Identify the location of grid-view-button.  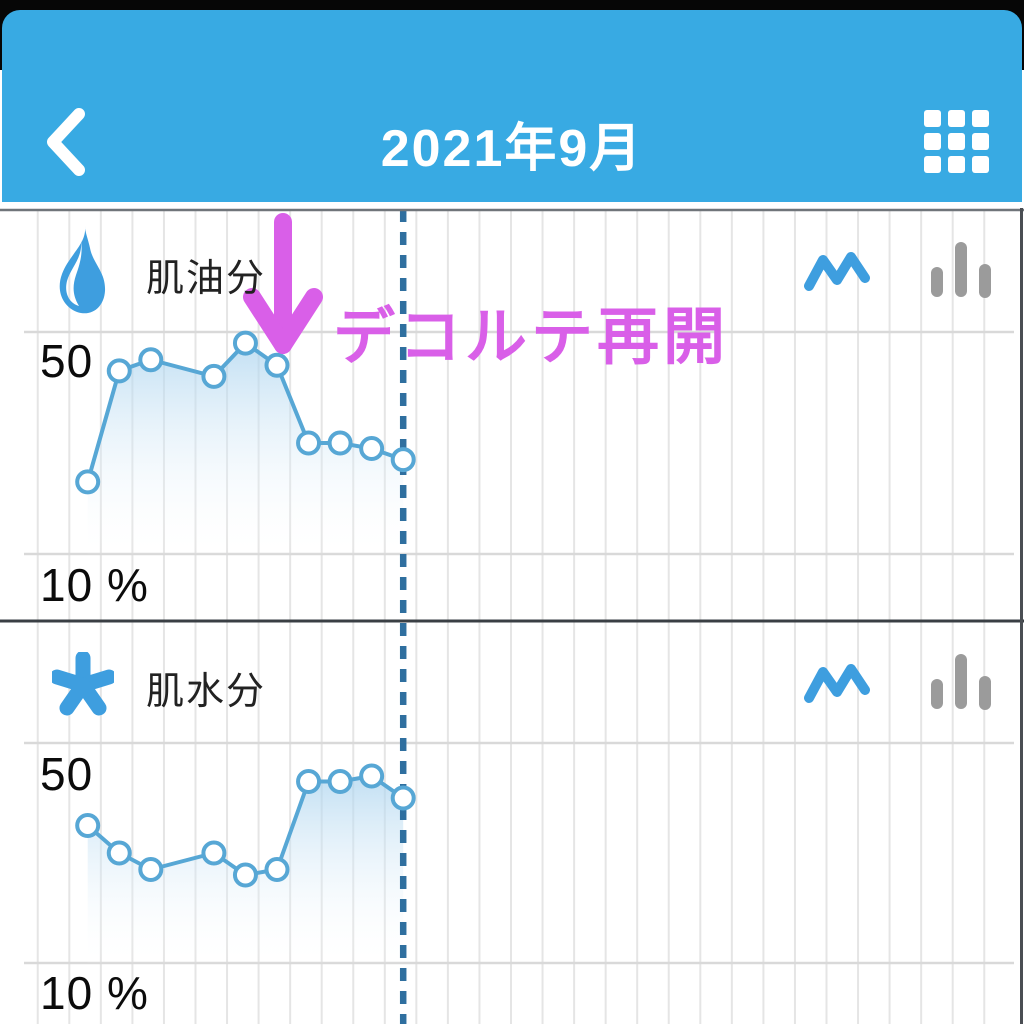
(958, 144).